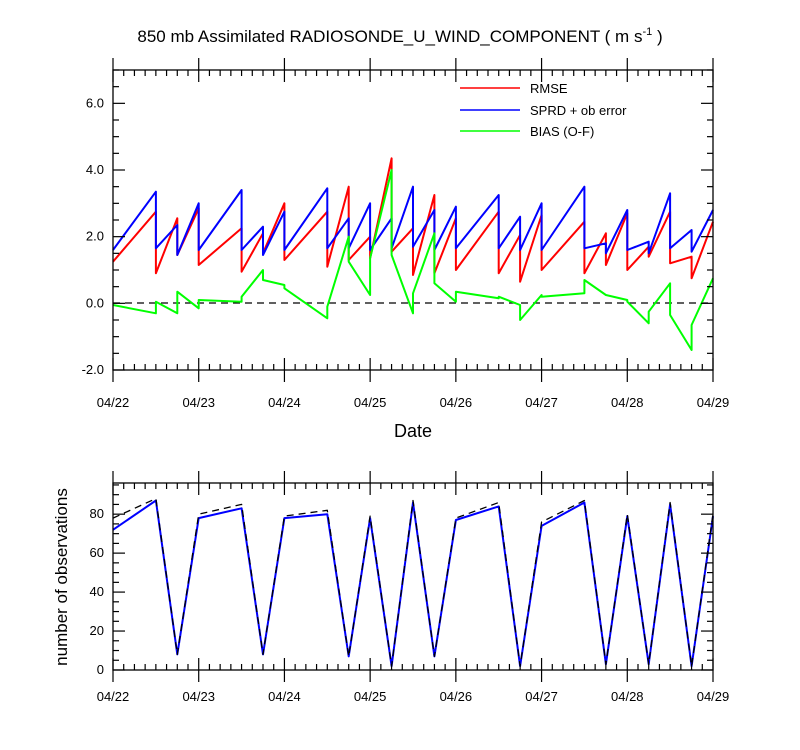 This screenshot has width=800, height=750. Describe the element at coordinates (713, 402) in the screenshot. I see `top-x-tick-label: 04/29` at that location.